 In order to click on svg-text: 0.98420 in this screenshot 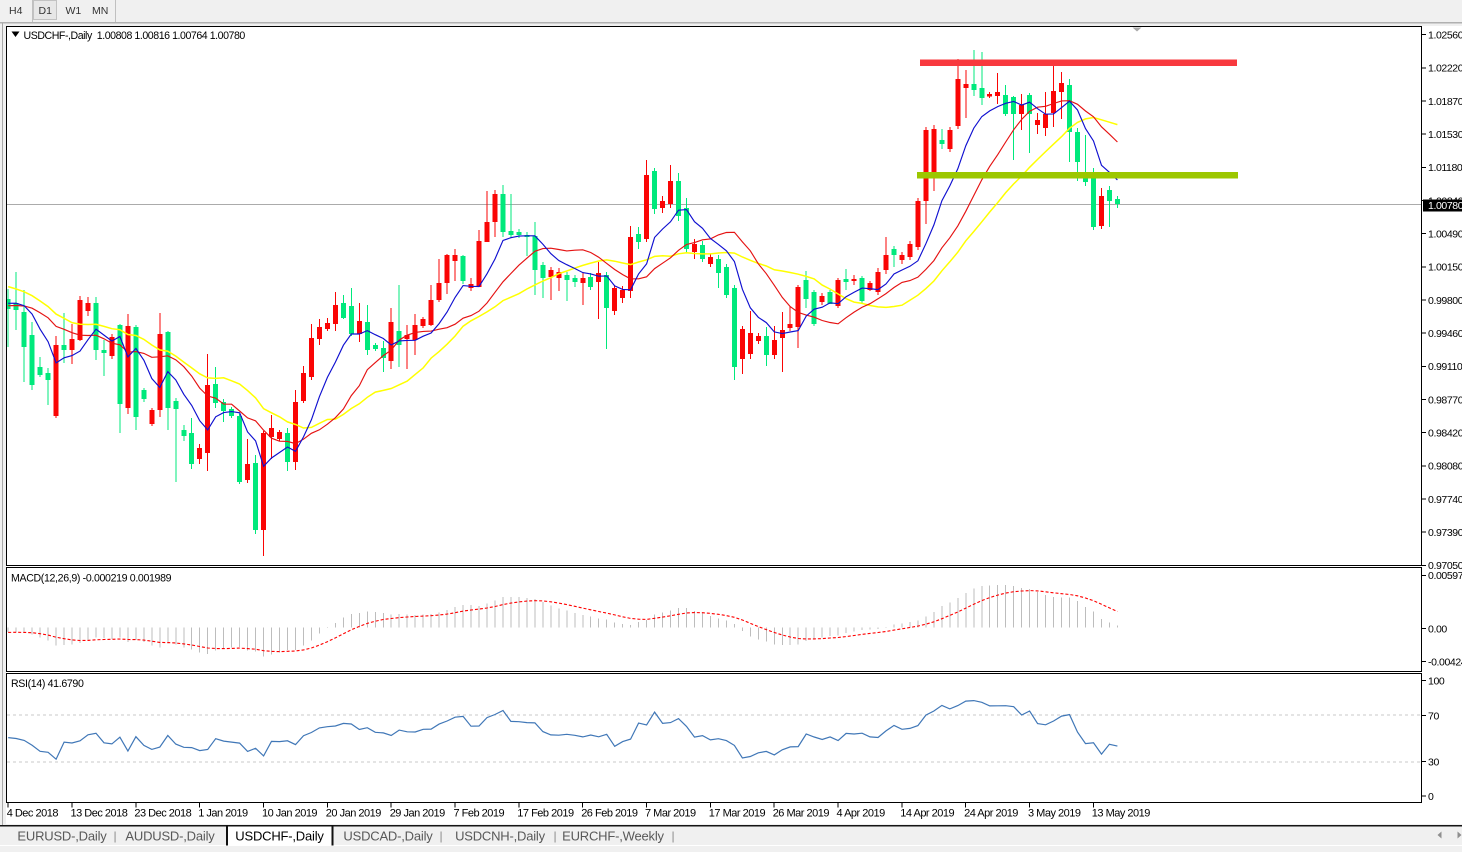, I will do `click(1445, 434)`.